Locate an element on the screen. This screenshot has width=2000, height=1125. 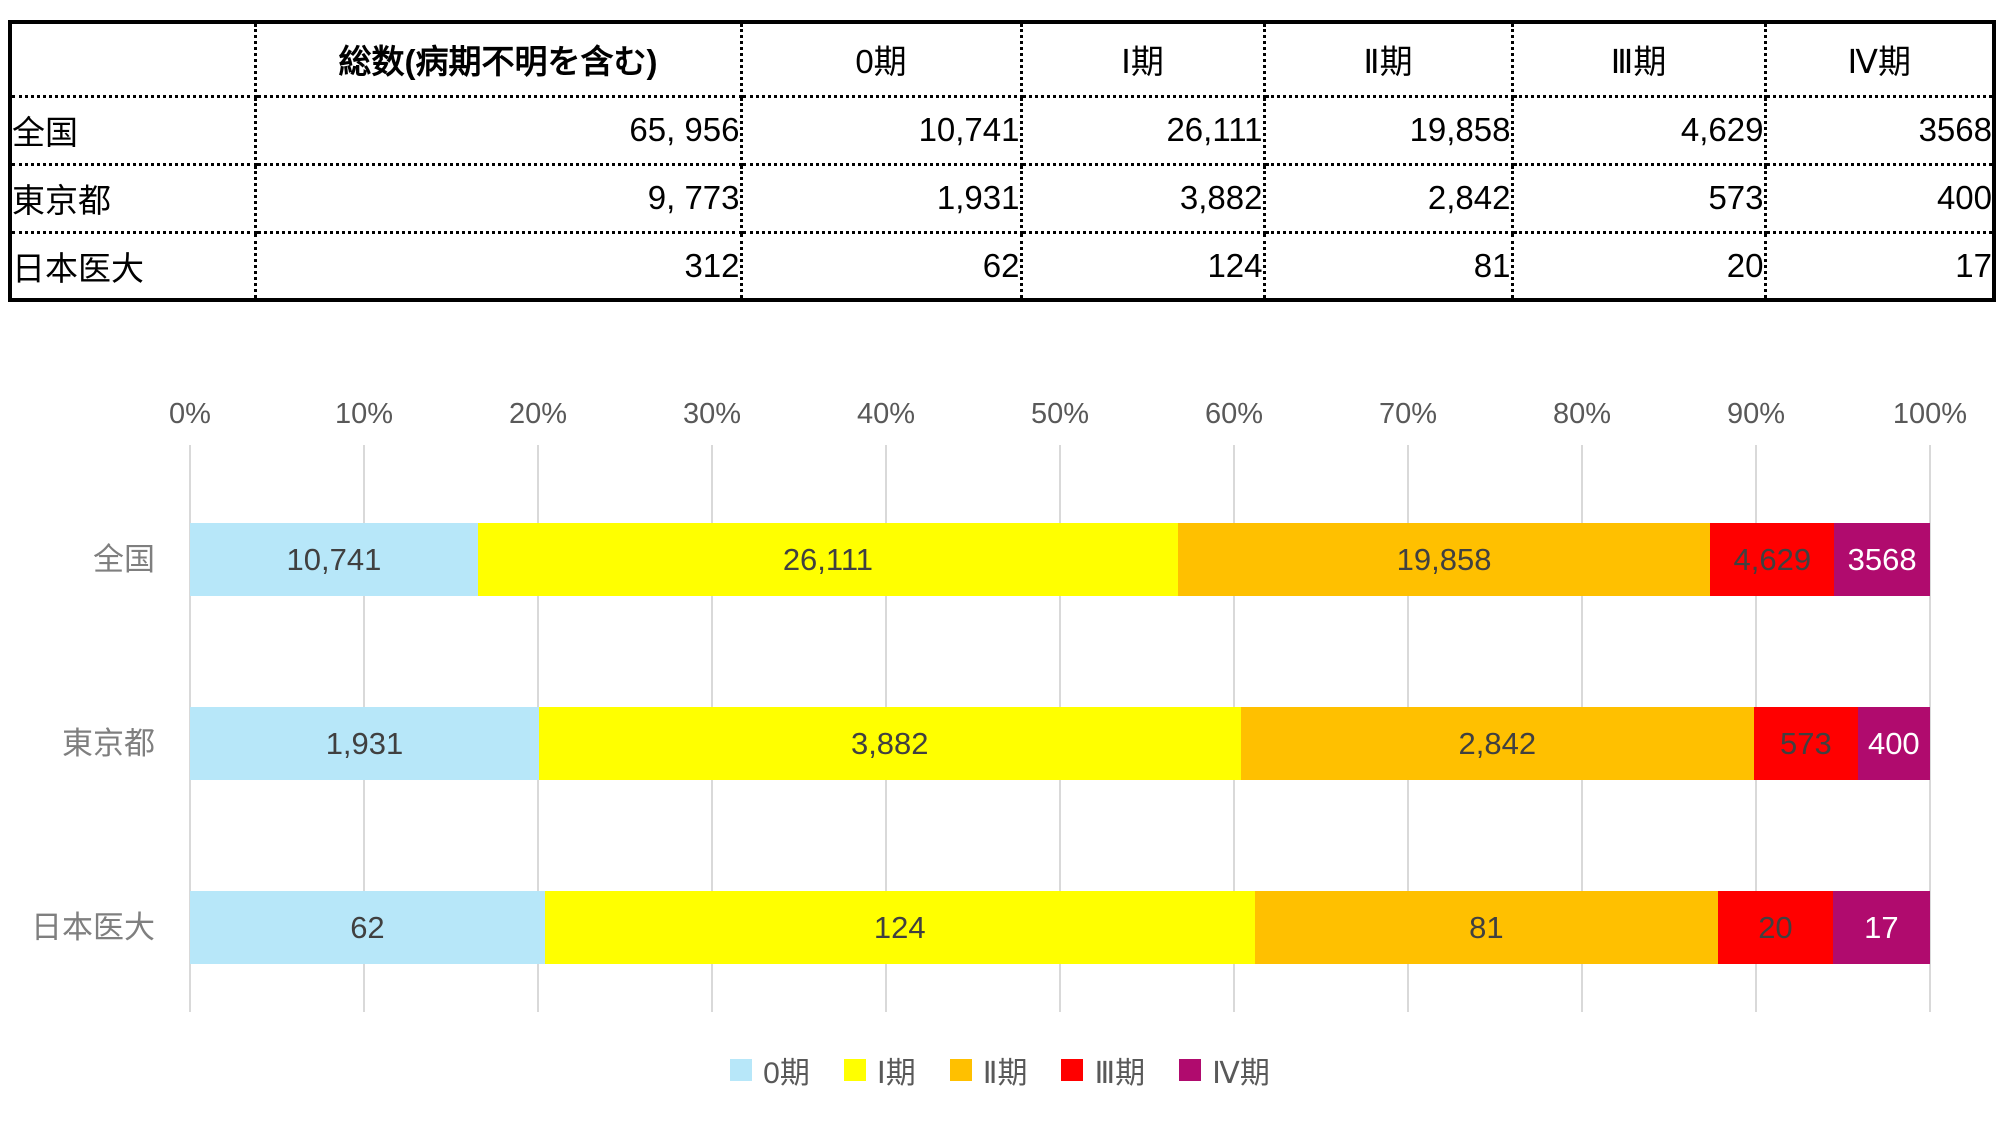
legend-label: 0期 is located at coordinates (786, 1073).